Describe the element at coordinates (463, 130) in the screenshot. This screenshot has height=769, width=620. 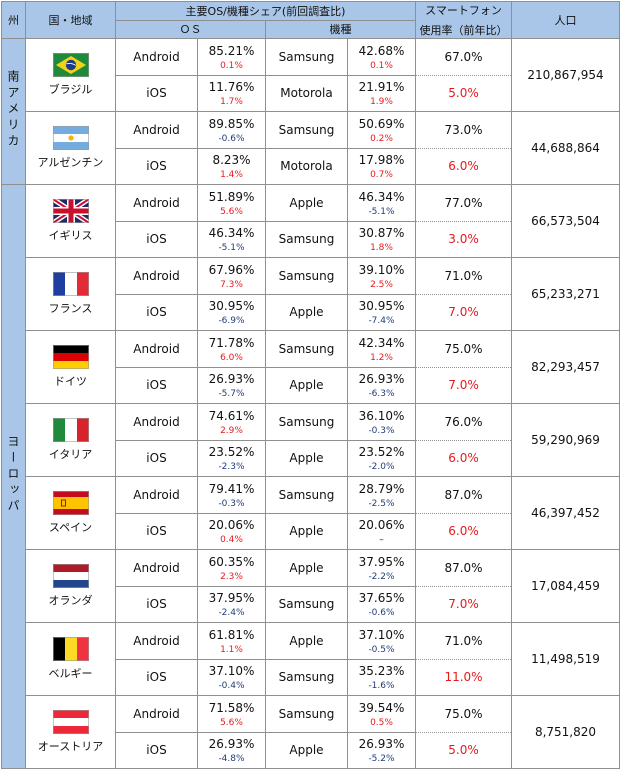
I see `usage-rate: 73.0%` at that location.